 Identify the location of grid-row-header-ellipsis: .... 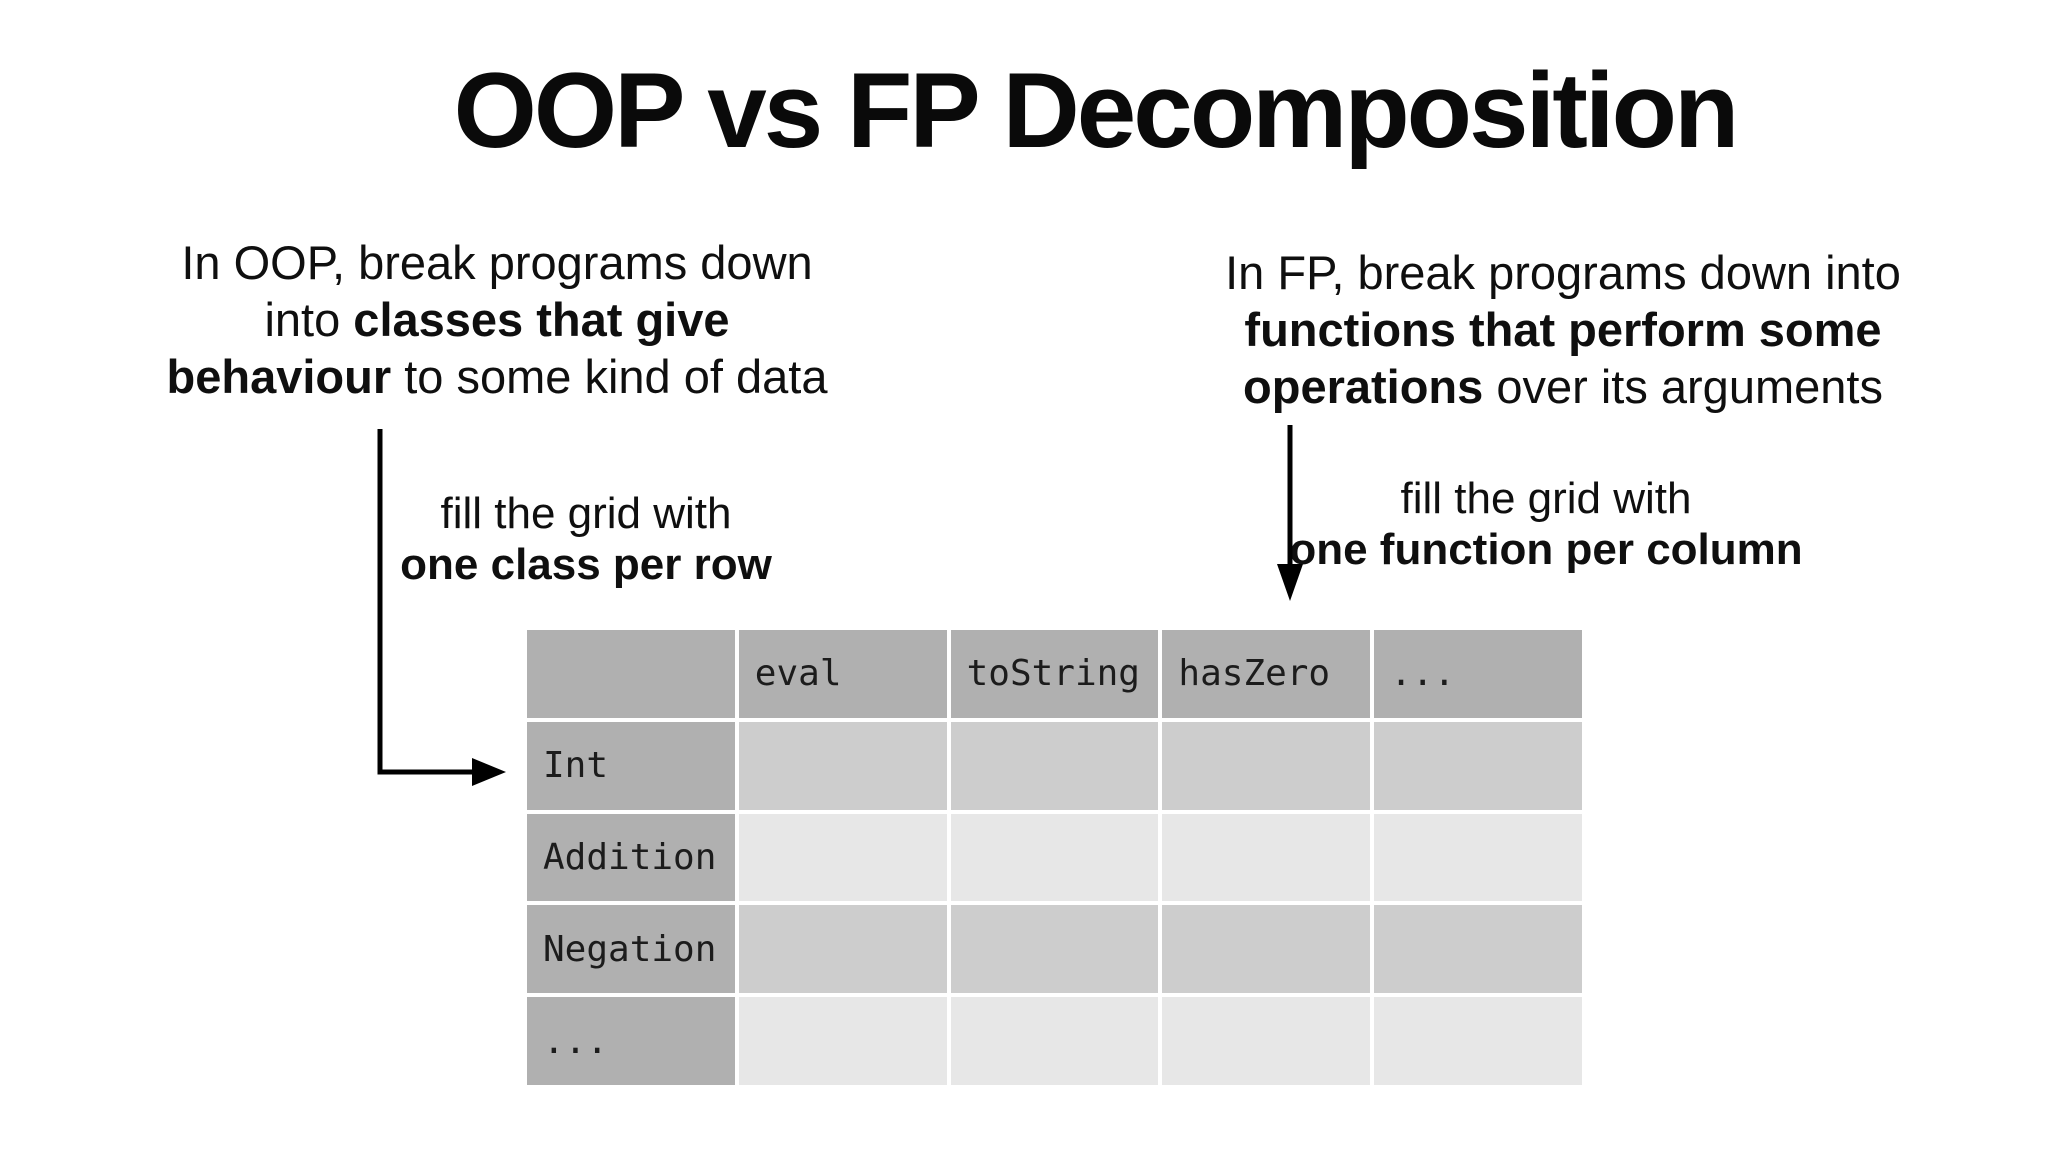
(631, 1041).